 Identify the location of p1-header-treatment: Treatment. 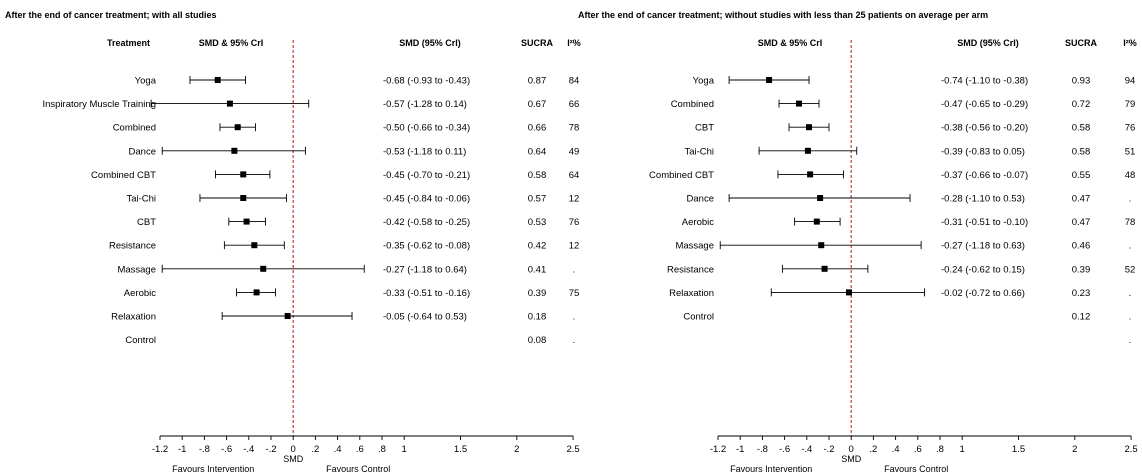
(128, 43).